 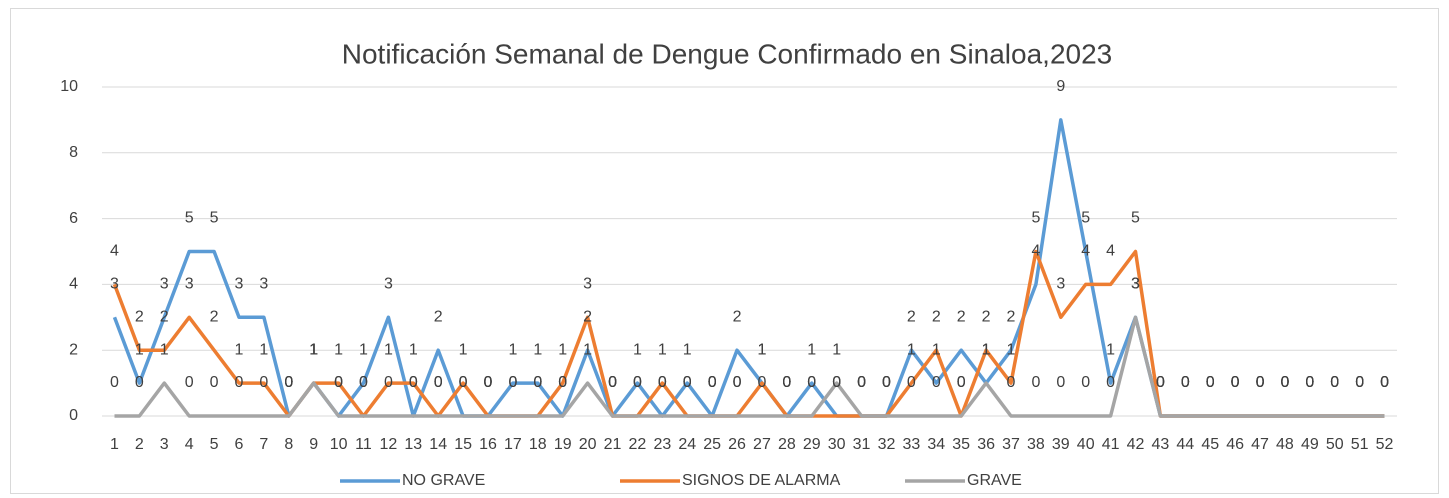 What do you see at coordinates (837, 444) in the screenshot?
I see `x-tick-label: 30` at bounding box center [837, 444].